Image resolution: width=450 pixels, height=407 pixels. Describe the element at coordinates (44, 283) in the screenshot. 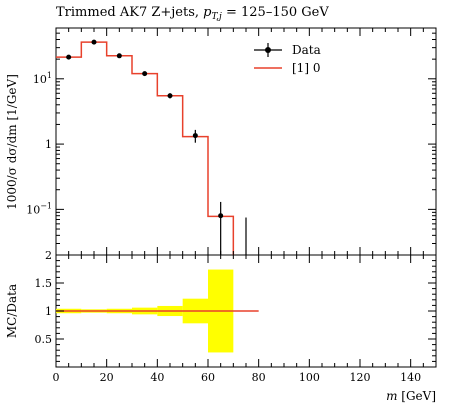

I see `ratio-y-tick-label-2: 1.5` at that location.